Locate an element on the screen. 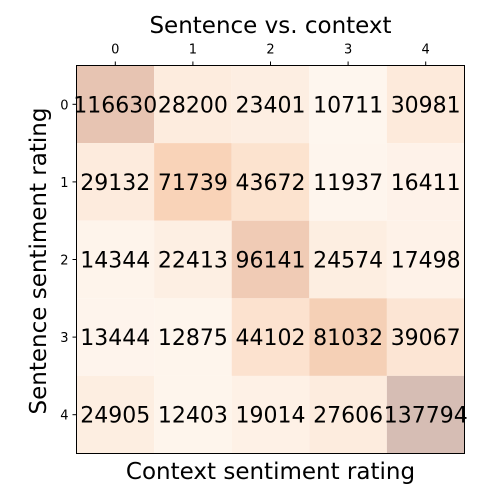 This screenshot has height=500, width=500. y-ticks: 0 1 2 3 4 is located at coordinates (68, 261).